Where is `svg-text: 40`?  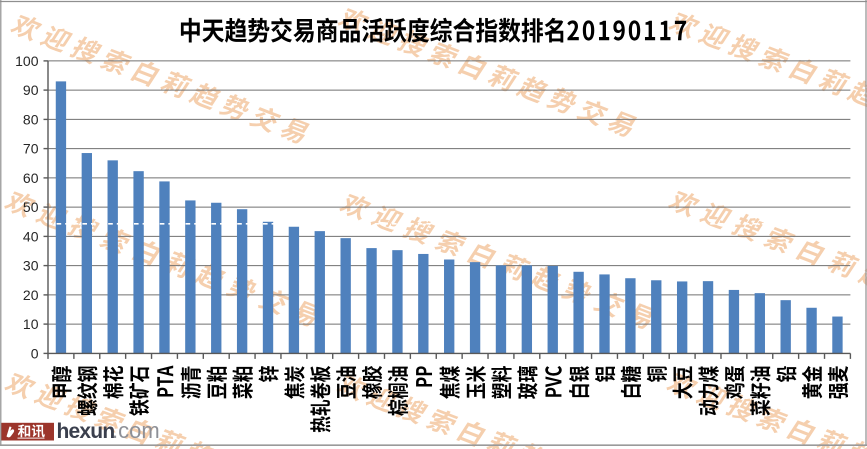 svg-text: 40 is located at coordinates (31, 236).